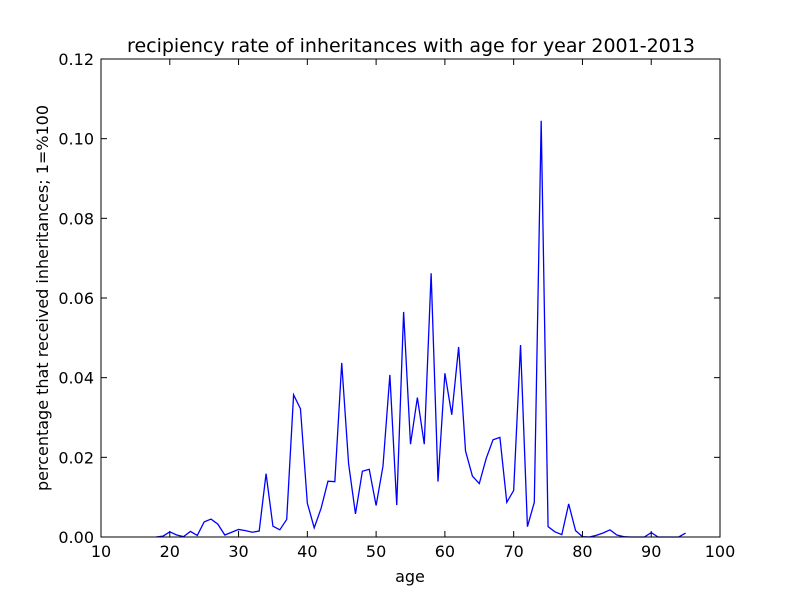 The height and width of the screenshot is (597, 800). What do you see at coordinates (76, 298) in the screenshot?
I see `y-tick-label: 0.06` at bounding box center [76, 298].